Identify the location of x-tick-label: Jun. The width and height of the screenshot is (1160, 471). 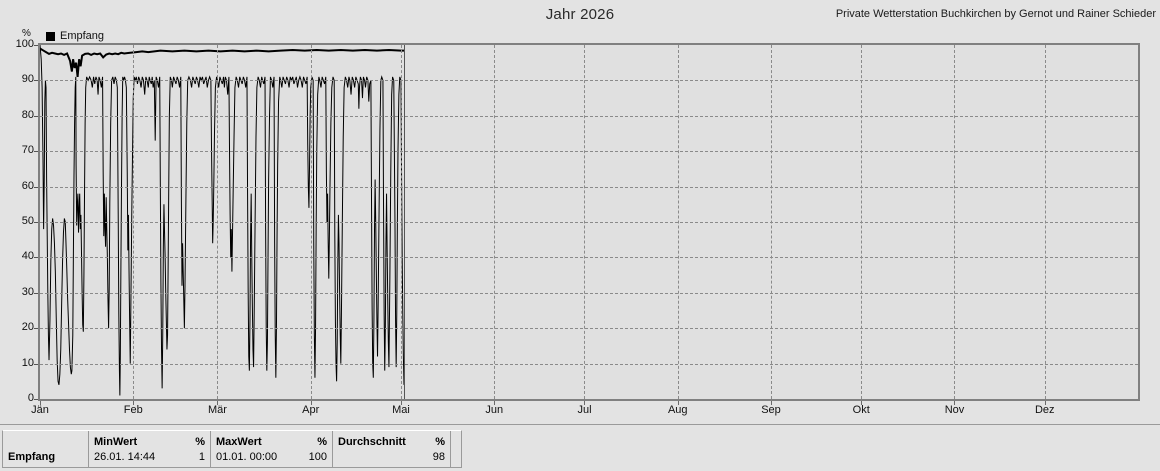
(494, 410).